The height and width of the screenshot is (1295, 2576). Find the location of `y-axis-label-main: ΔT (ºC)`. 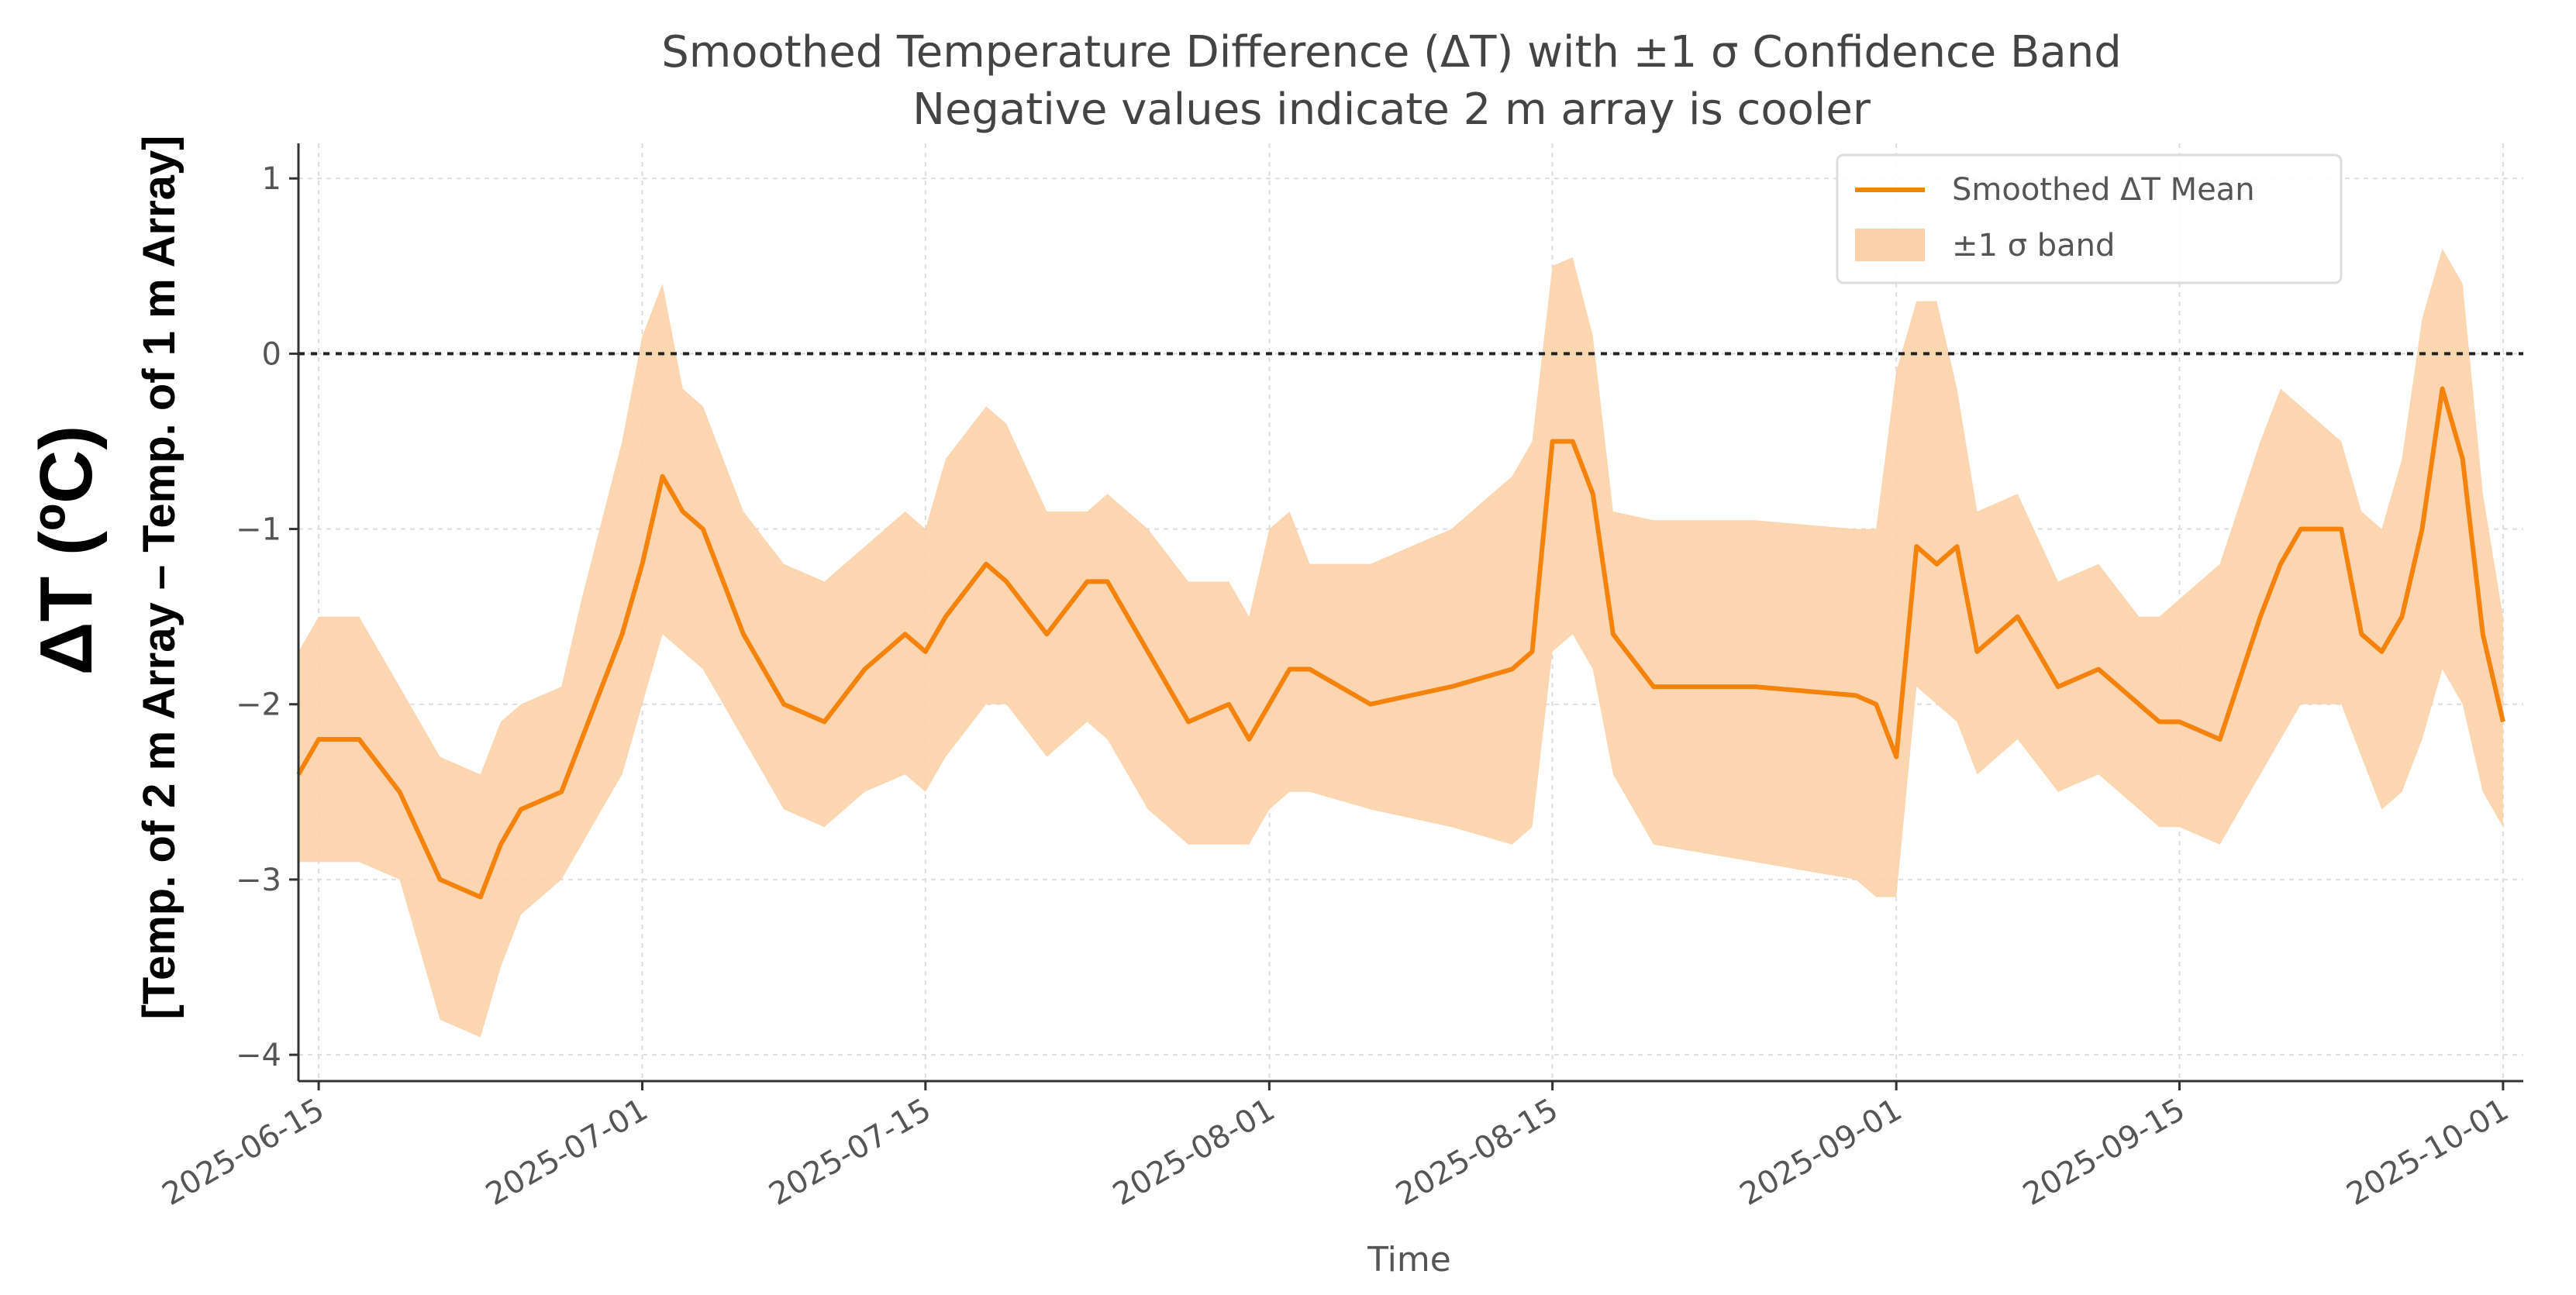

y-axis-label-main: ΔT (ºC) is located at coordinates (66, 550).